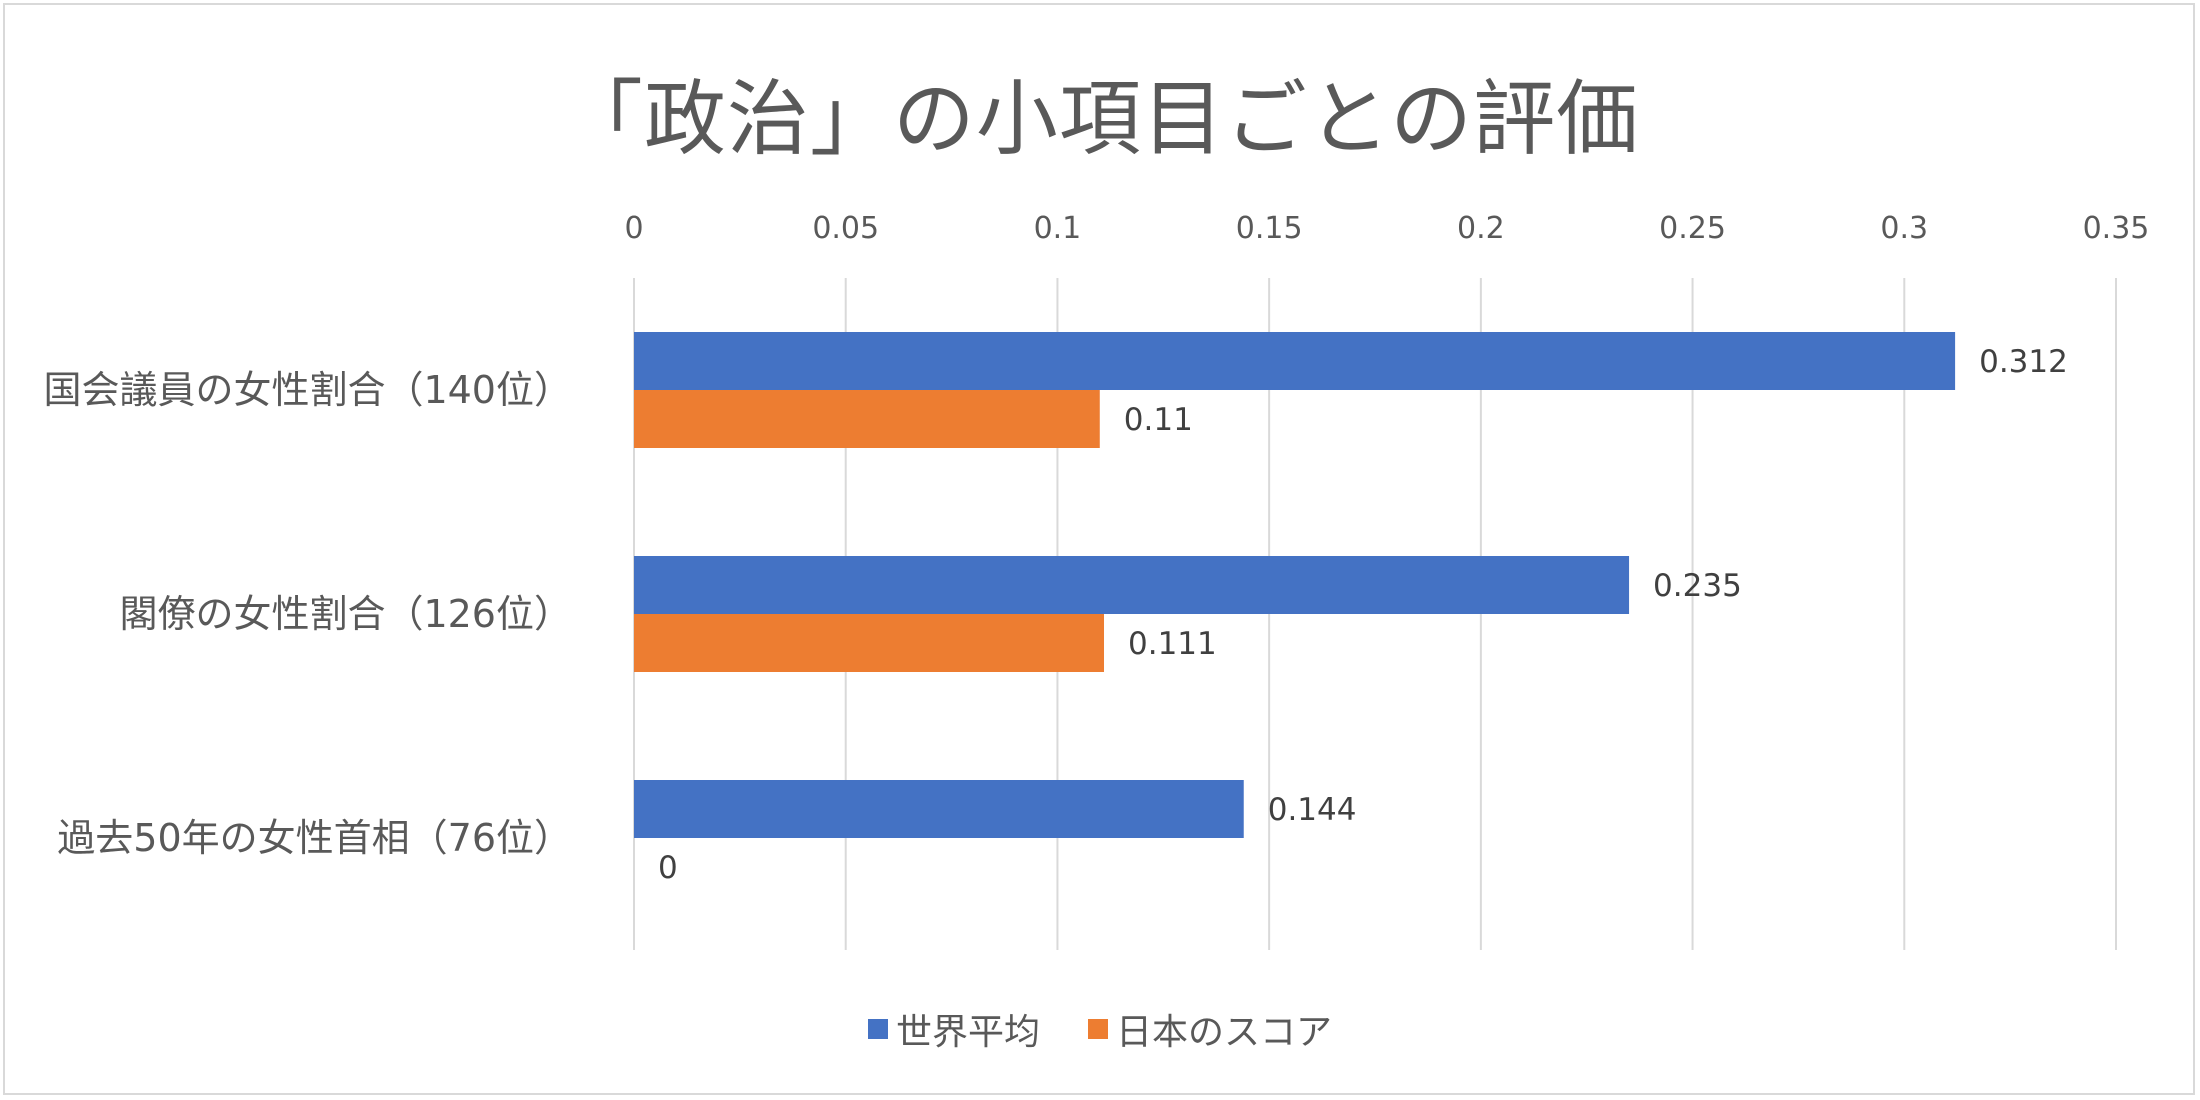  I want to click on data-label: 0.111, so click(1172, 644).